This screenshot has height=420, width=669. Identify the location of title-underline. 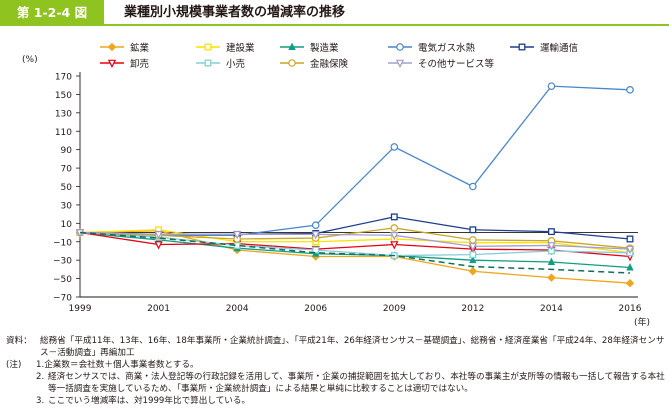
(386, 25).